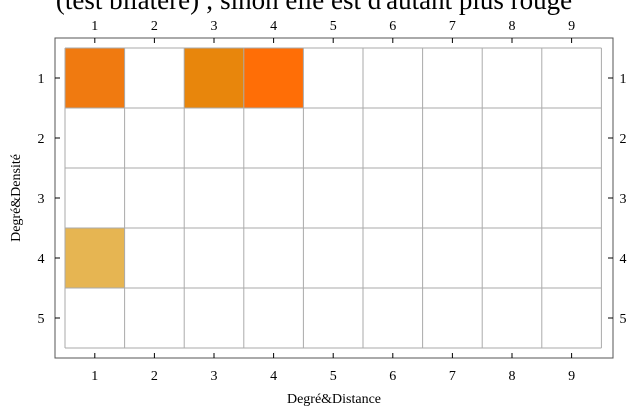 The height and width of the screenshot is (412, 628). Describe the element at coordinates (16, 198) in the screenshot. I see `y-axis-label: Degré&Densité` at that location.